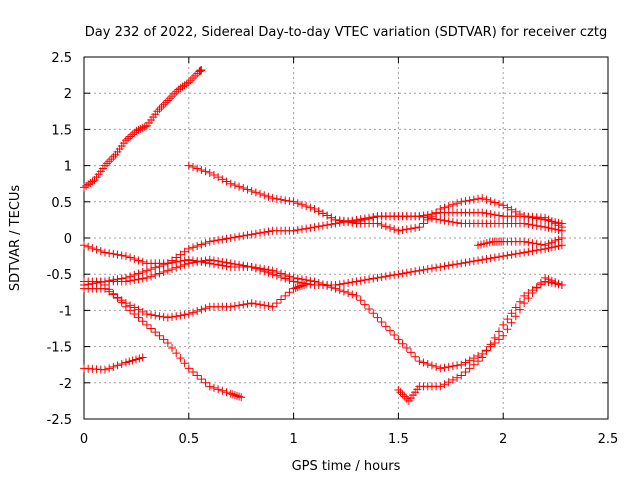 Image resolution: width=640 pixels, height=480 pixels. What do you see at coordinates (503, 439) in the screenshot?
I see `x-tick-label: 2` at bounding box center [503, 439].